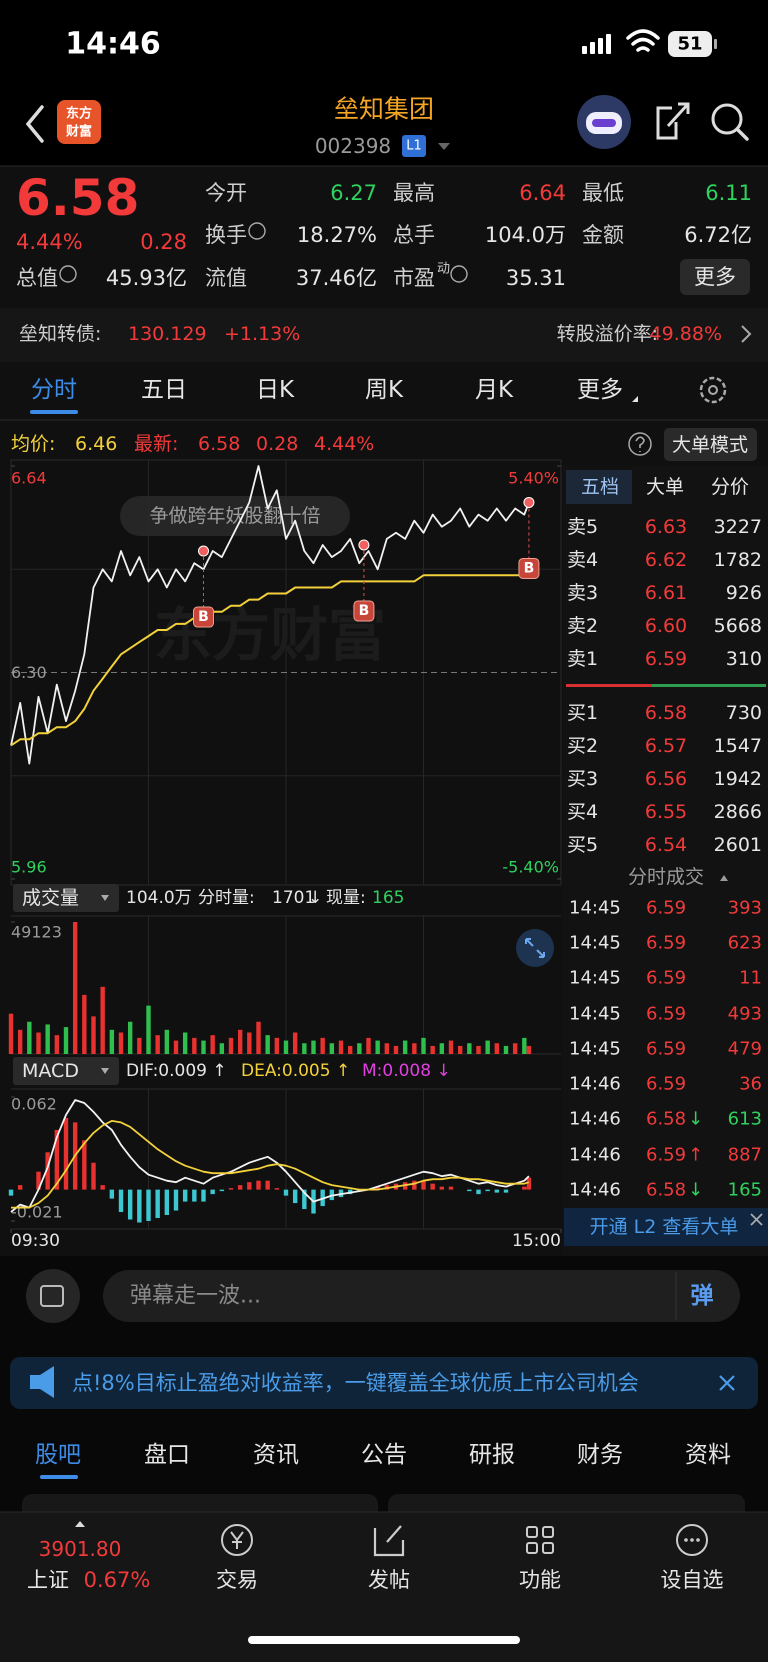  Describe the element at coordinates (234, 516) in the screenshot. I see `ad-bubble-text: 争做跨年妖股翻十倍` at that location.